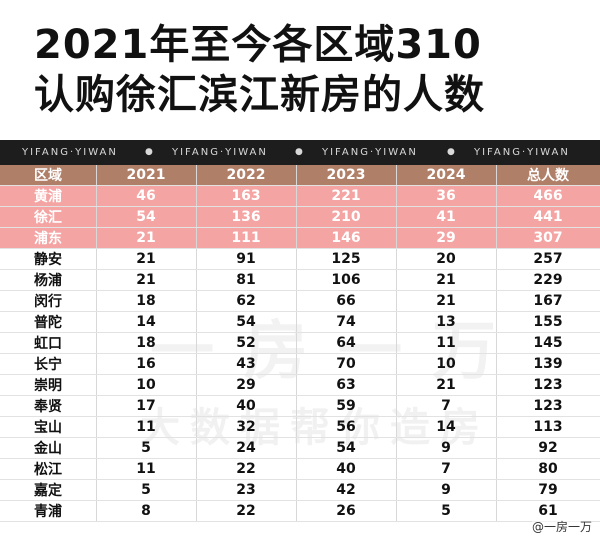 This screenshot has height=547, width=600. I want to click on table-row: 徐汇 54 136 210 41 441, so click(300, 217).